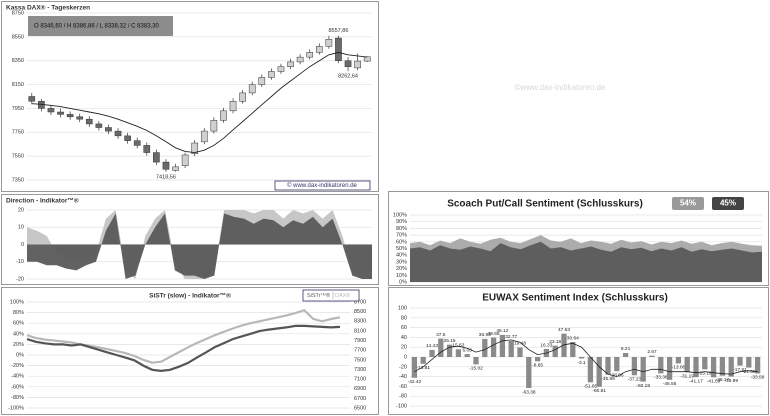 This screenshot has height=416, width=770. I want to click on y-tick-label: -10, so click(20, 262).